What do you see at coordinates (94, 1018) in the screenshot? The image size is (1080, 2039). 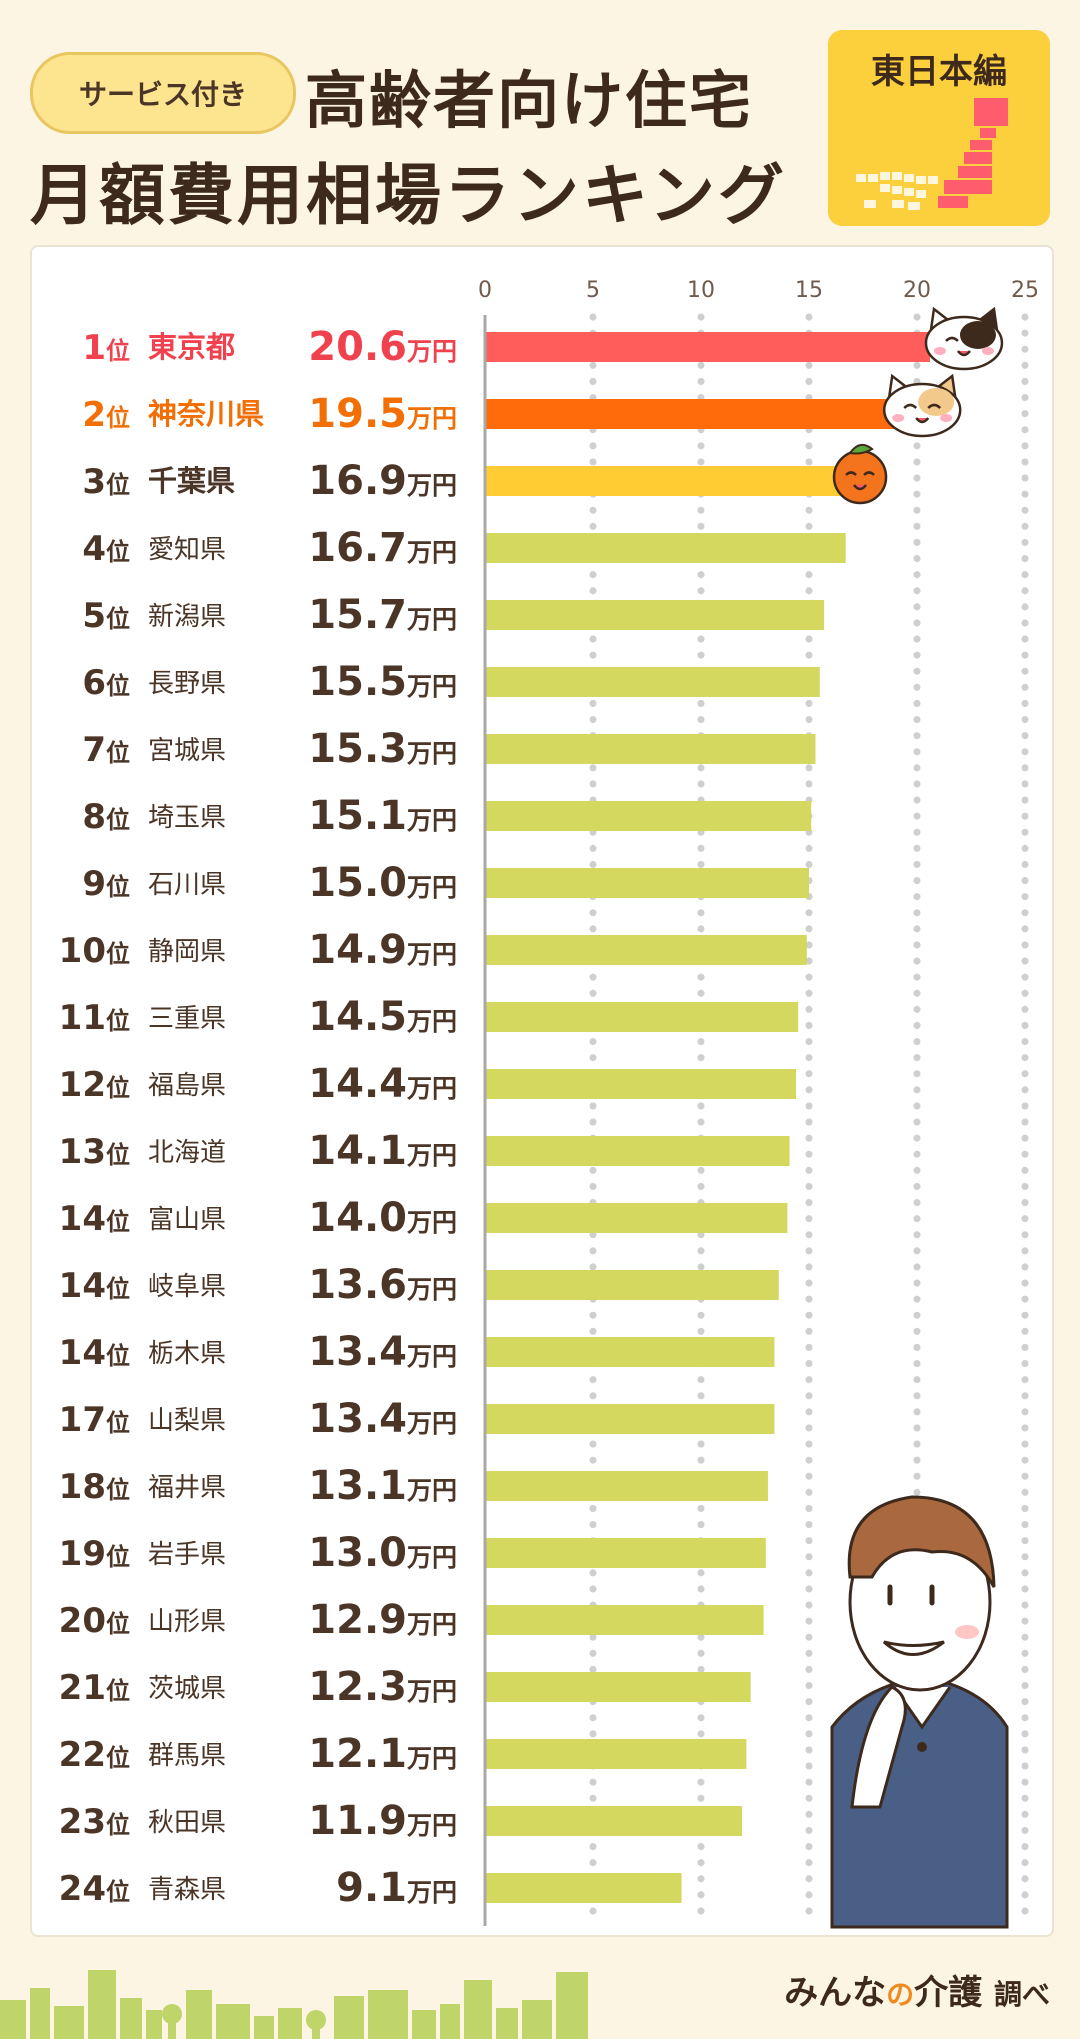 I see `rank-label: 11位` at bounding box center [94, 1018].